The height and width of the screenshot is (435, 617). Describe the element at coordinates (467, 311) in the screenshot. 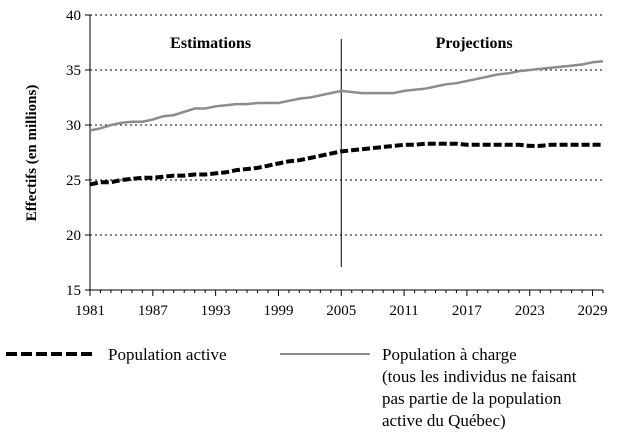

I see `x-tick-label: 2017` at that location.